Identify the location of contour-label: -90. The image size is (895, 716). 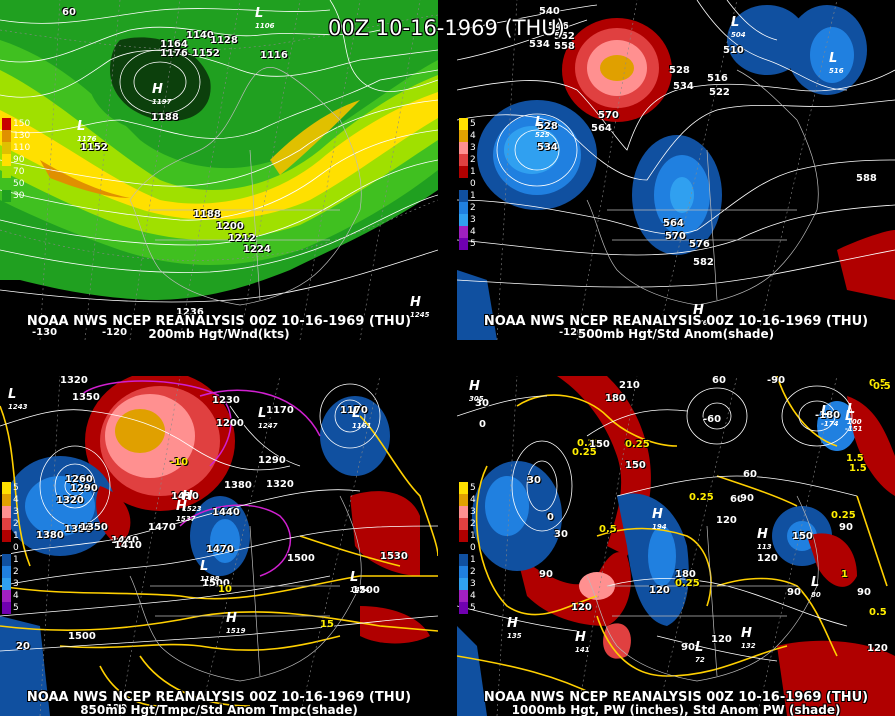
(776, 381).